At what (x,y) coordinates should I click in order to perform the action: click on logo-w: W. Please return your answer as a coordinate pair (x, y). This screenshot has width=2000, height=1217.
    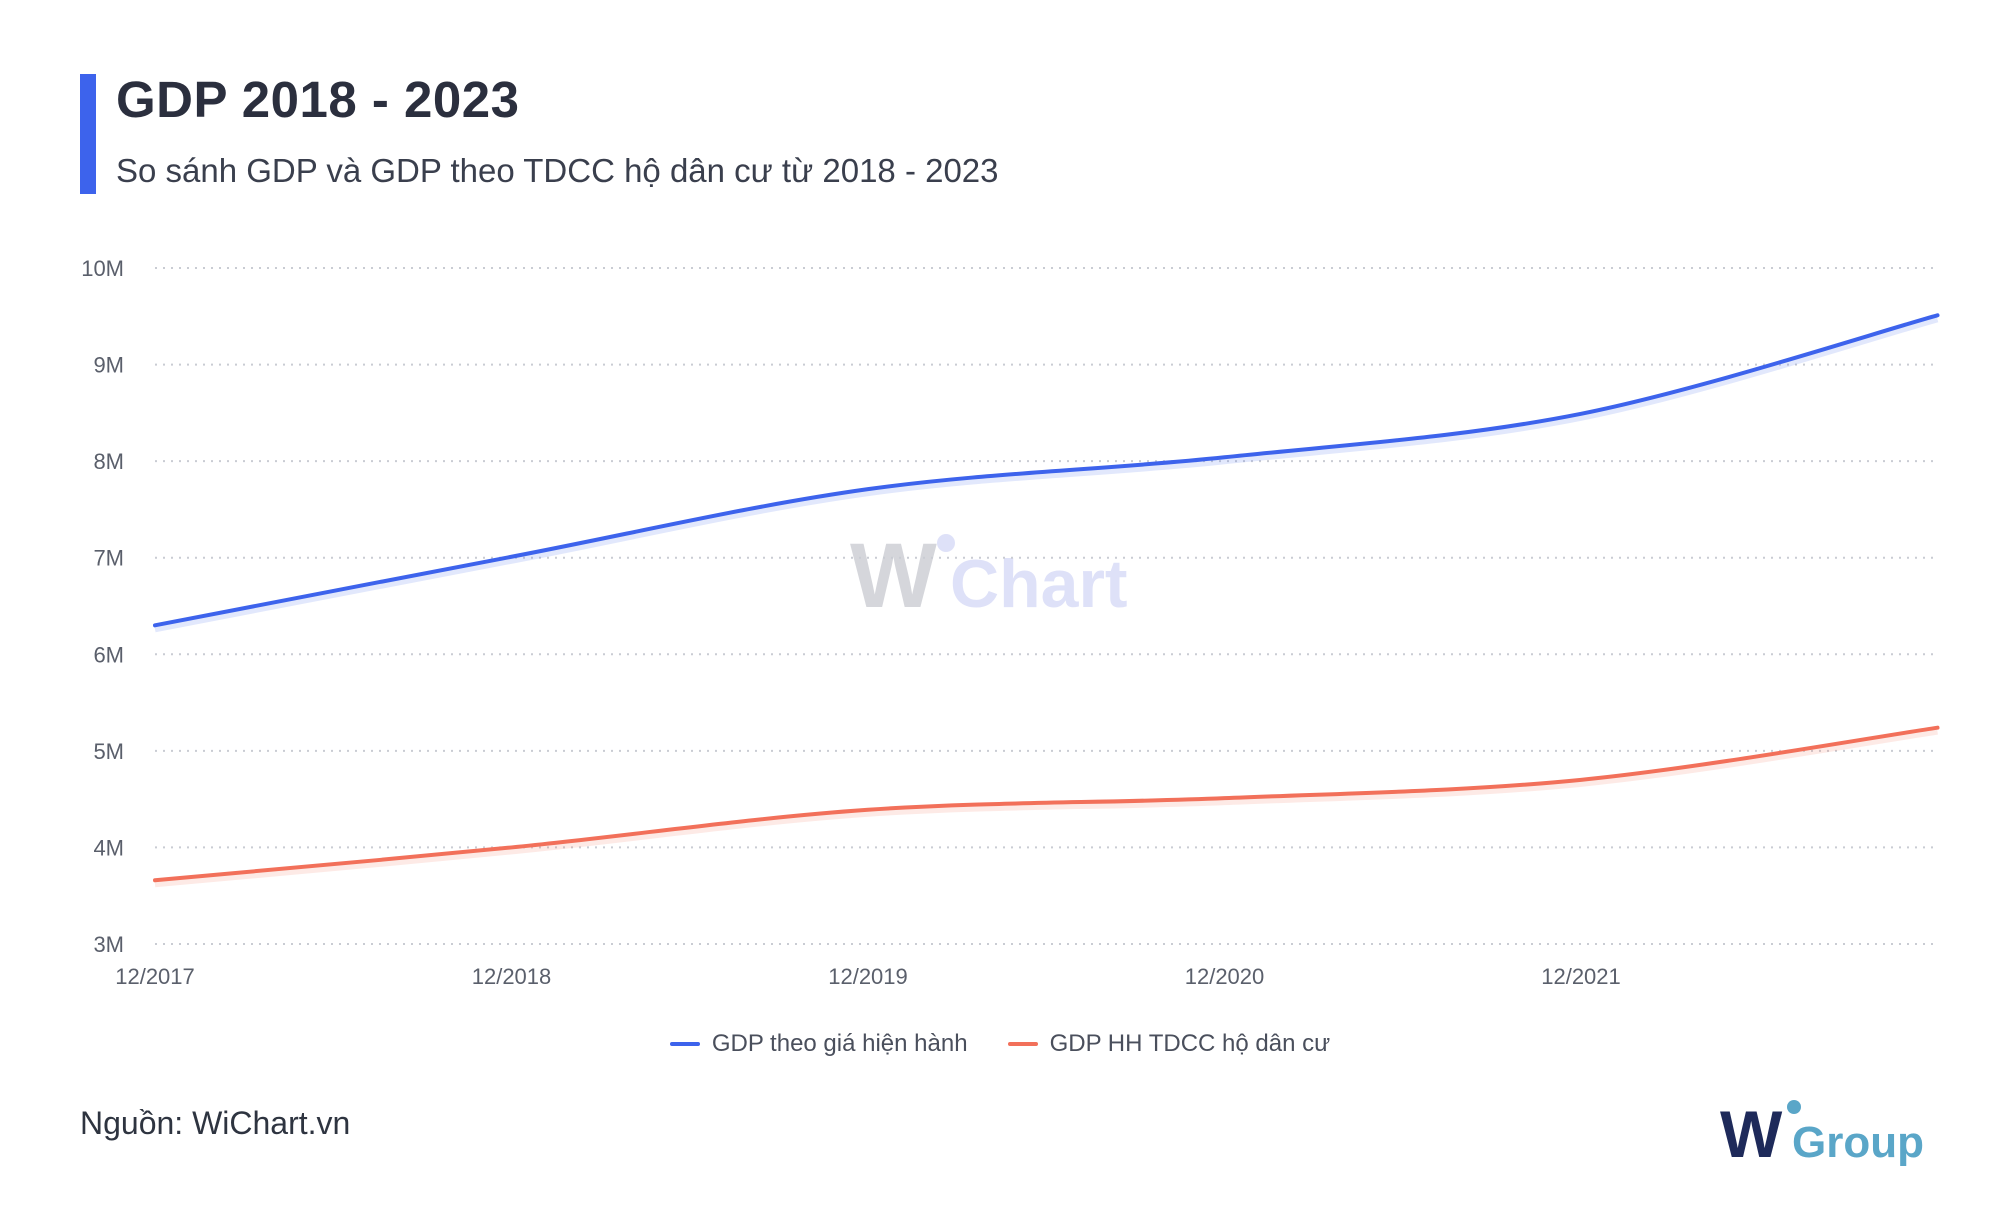
    Looking at the image, I should click on (1751, 1134).